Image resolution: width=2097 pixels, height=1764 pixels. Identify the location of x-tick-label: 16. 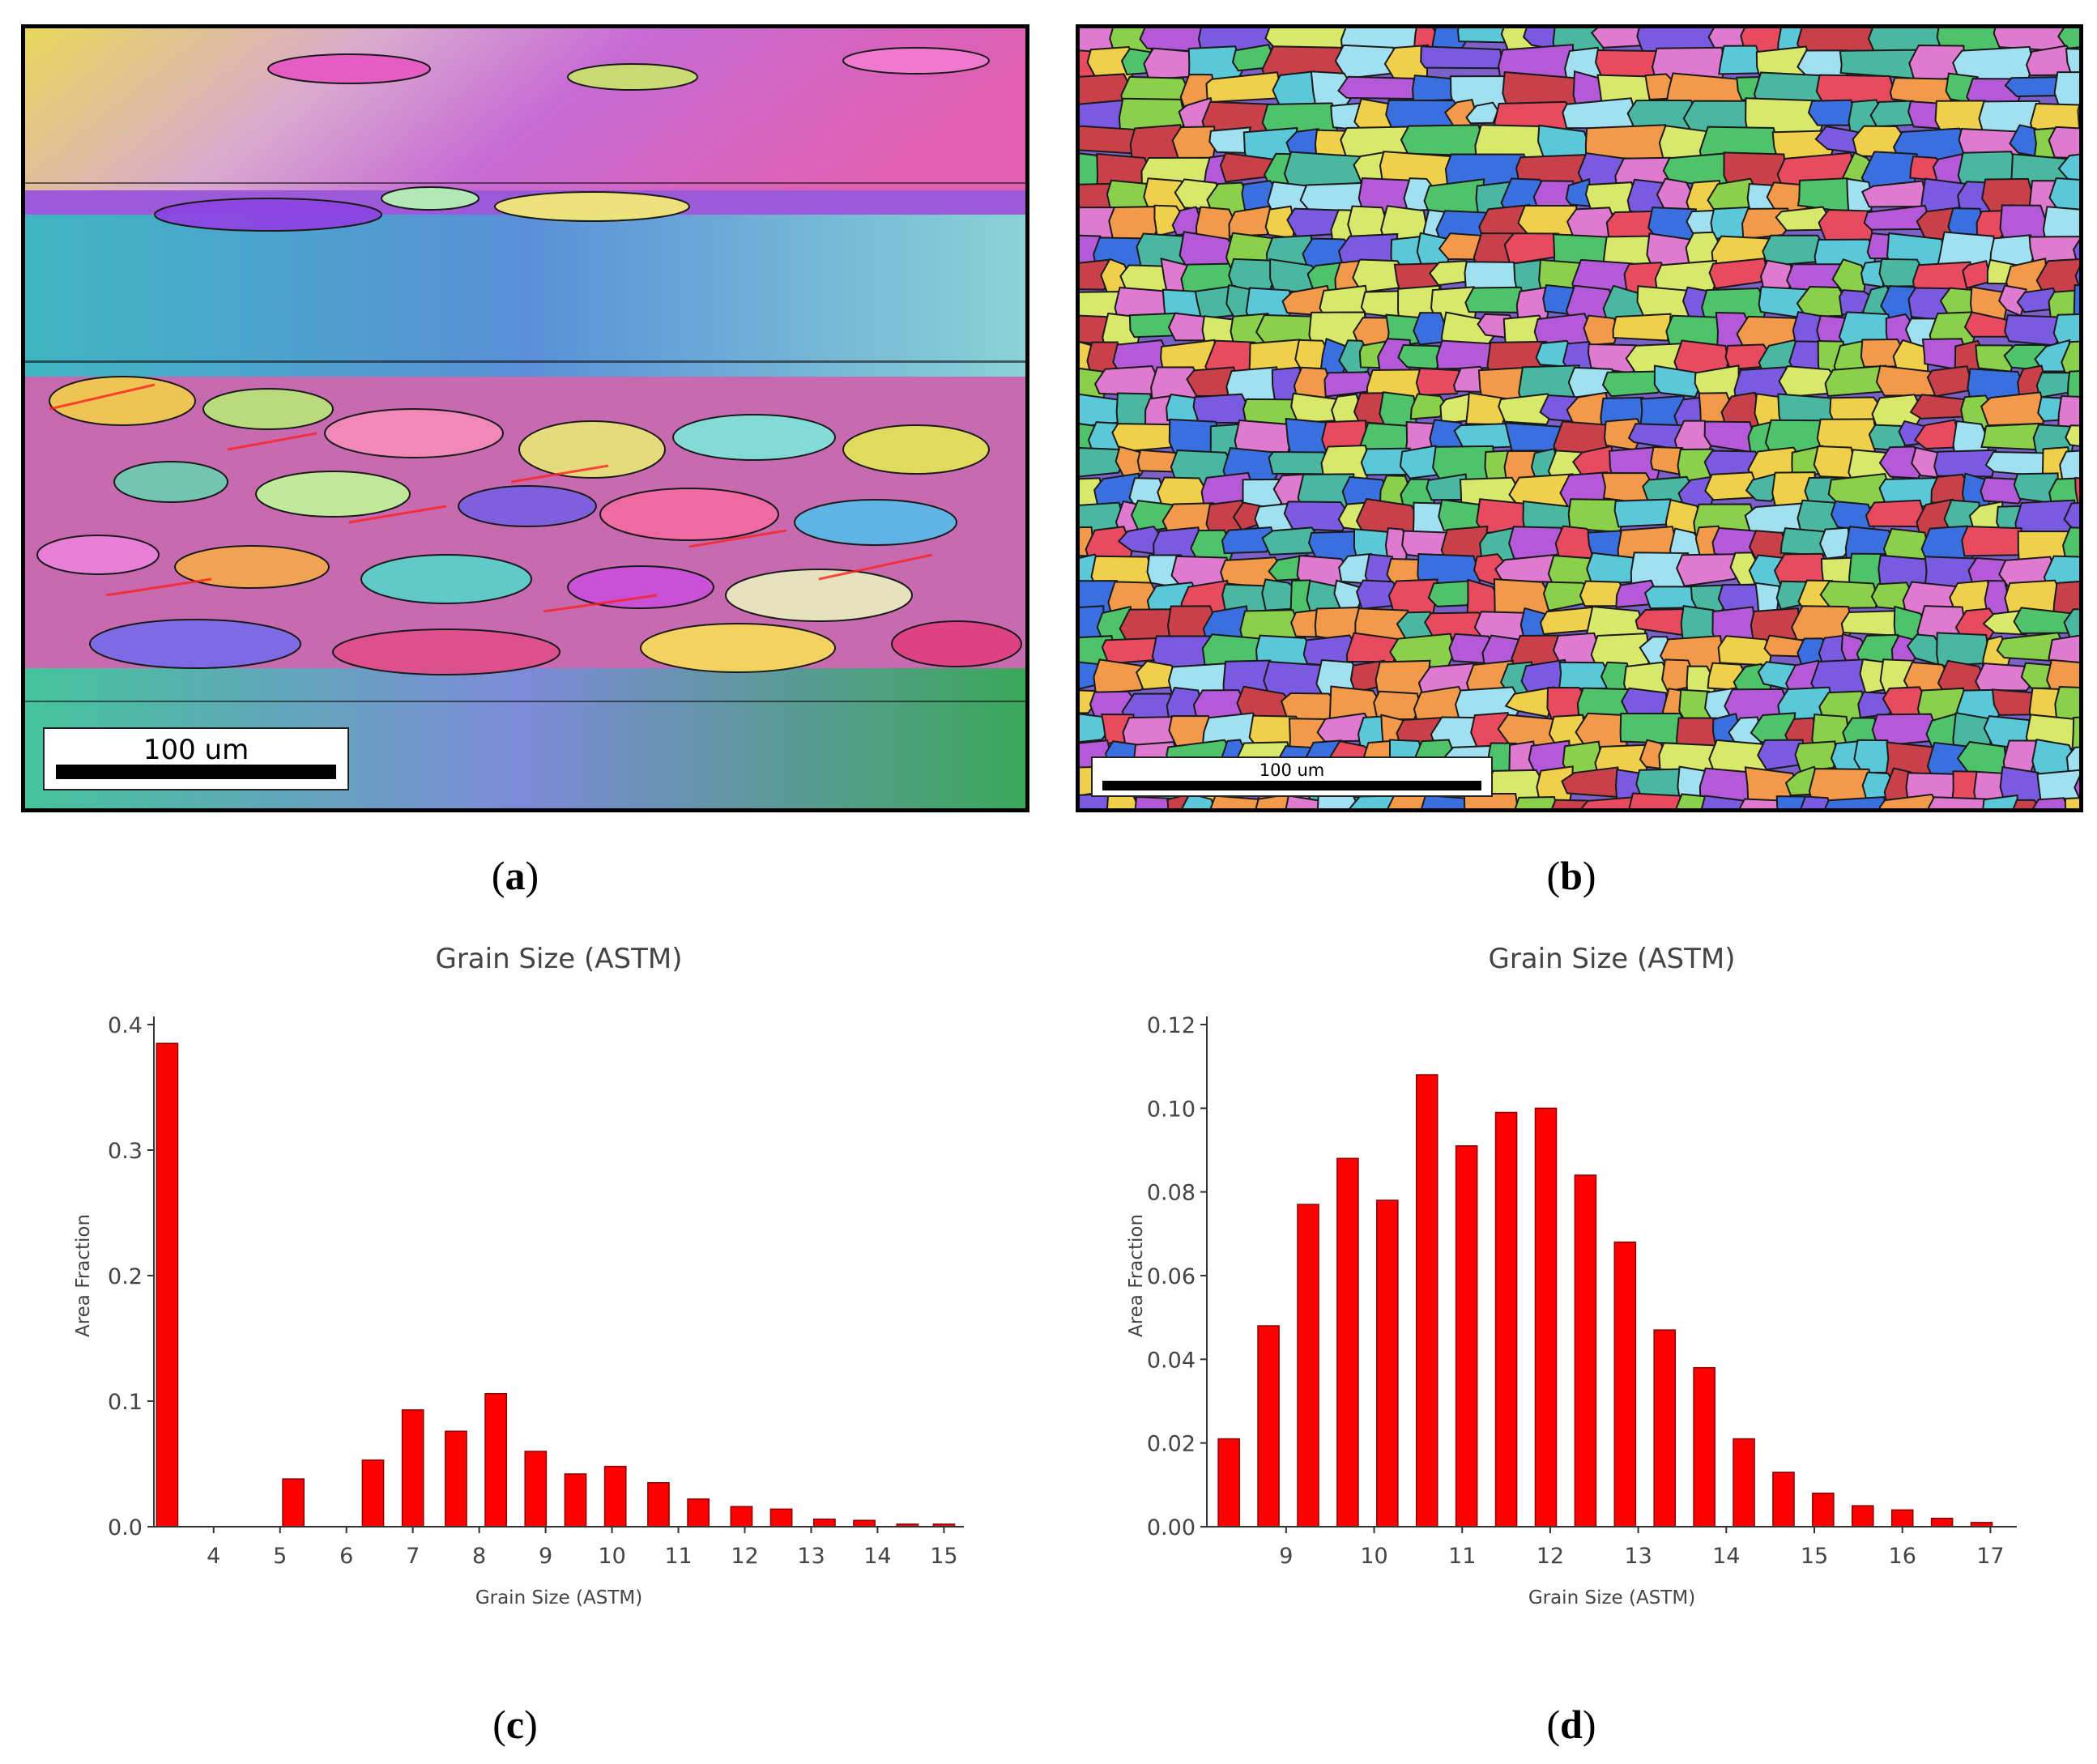
(1902, 1556).